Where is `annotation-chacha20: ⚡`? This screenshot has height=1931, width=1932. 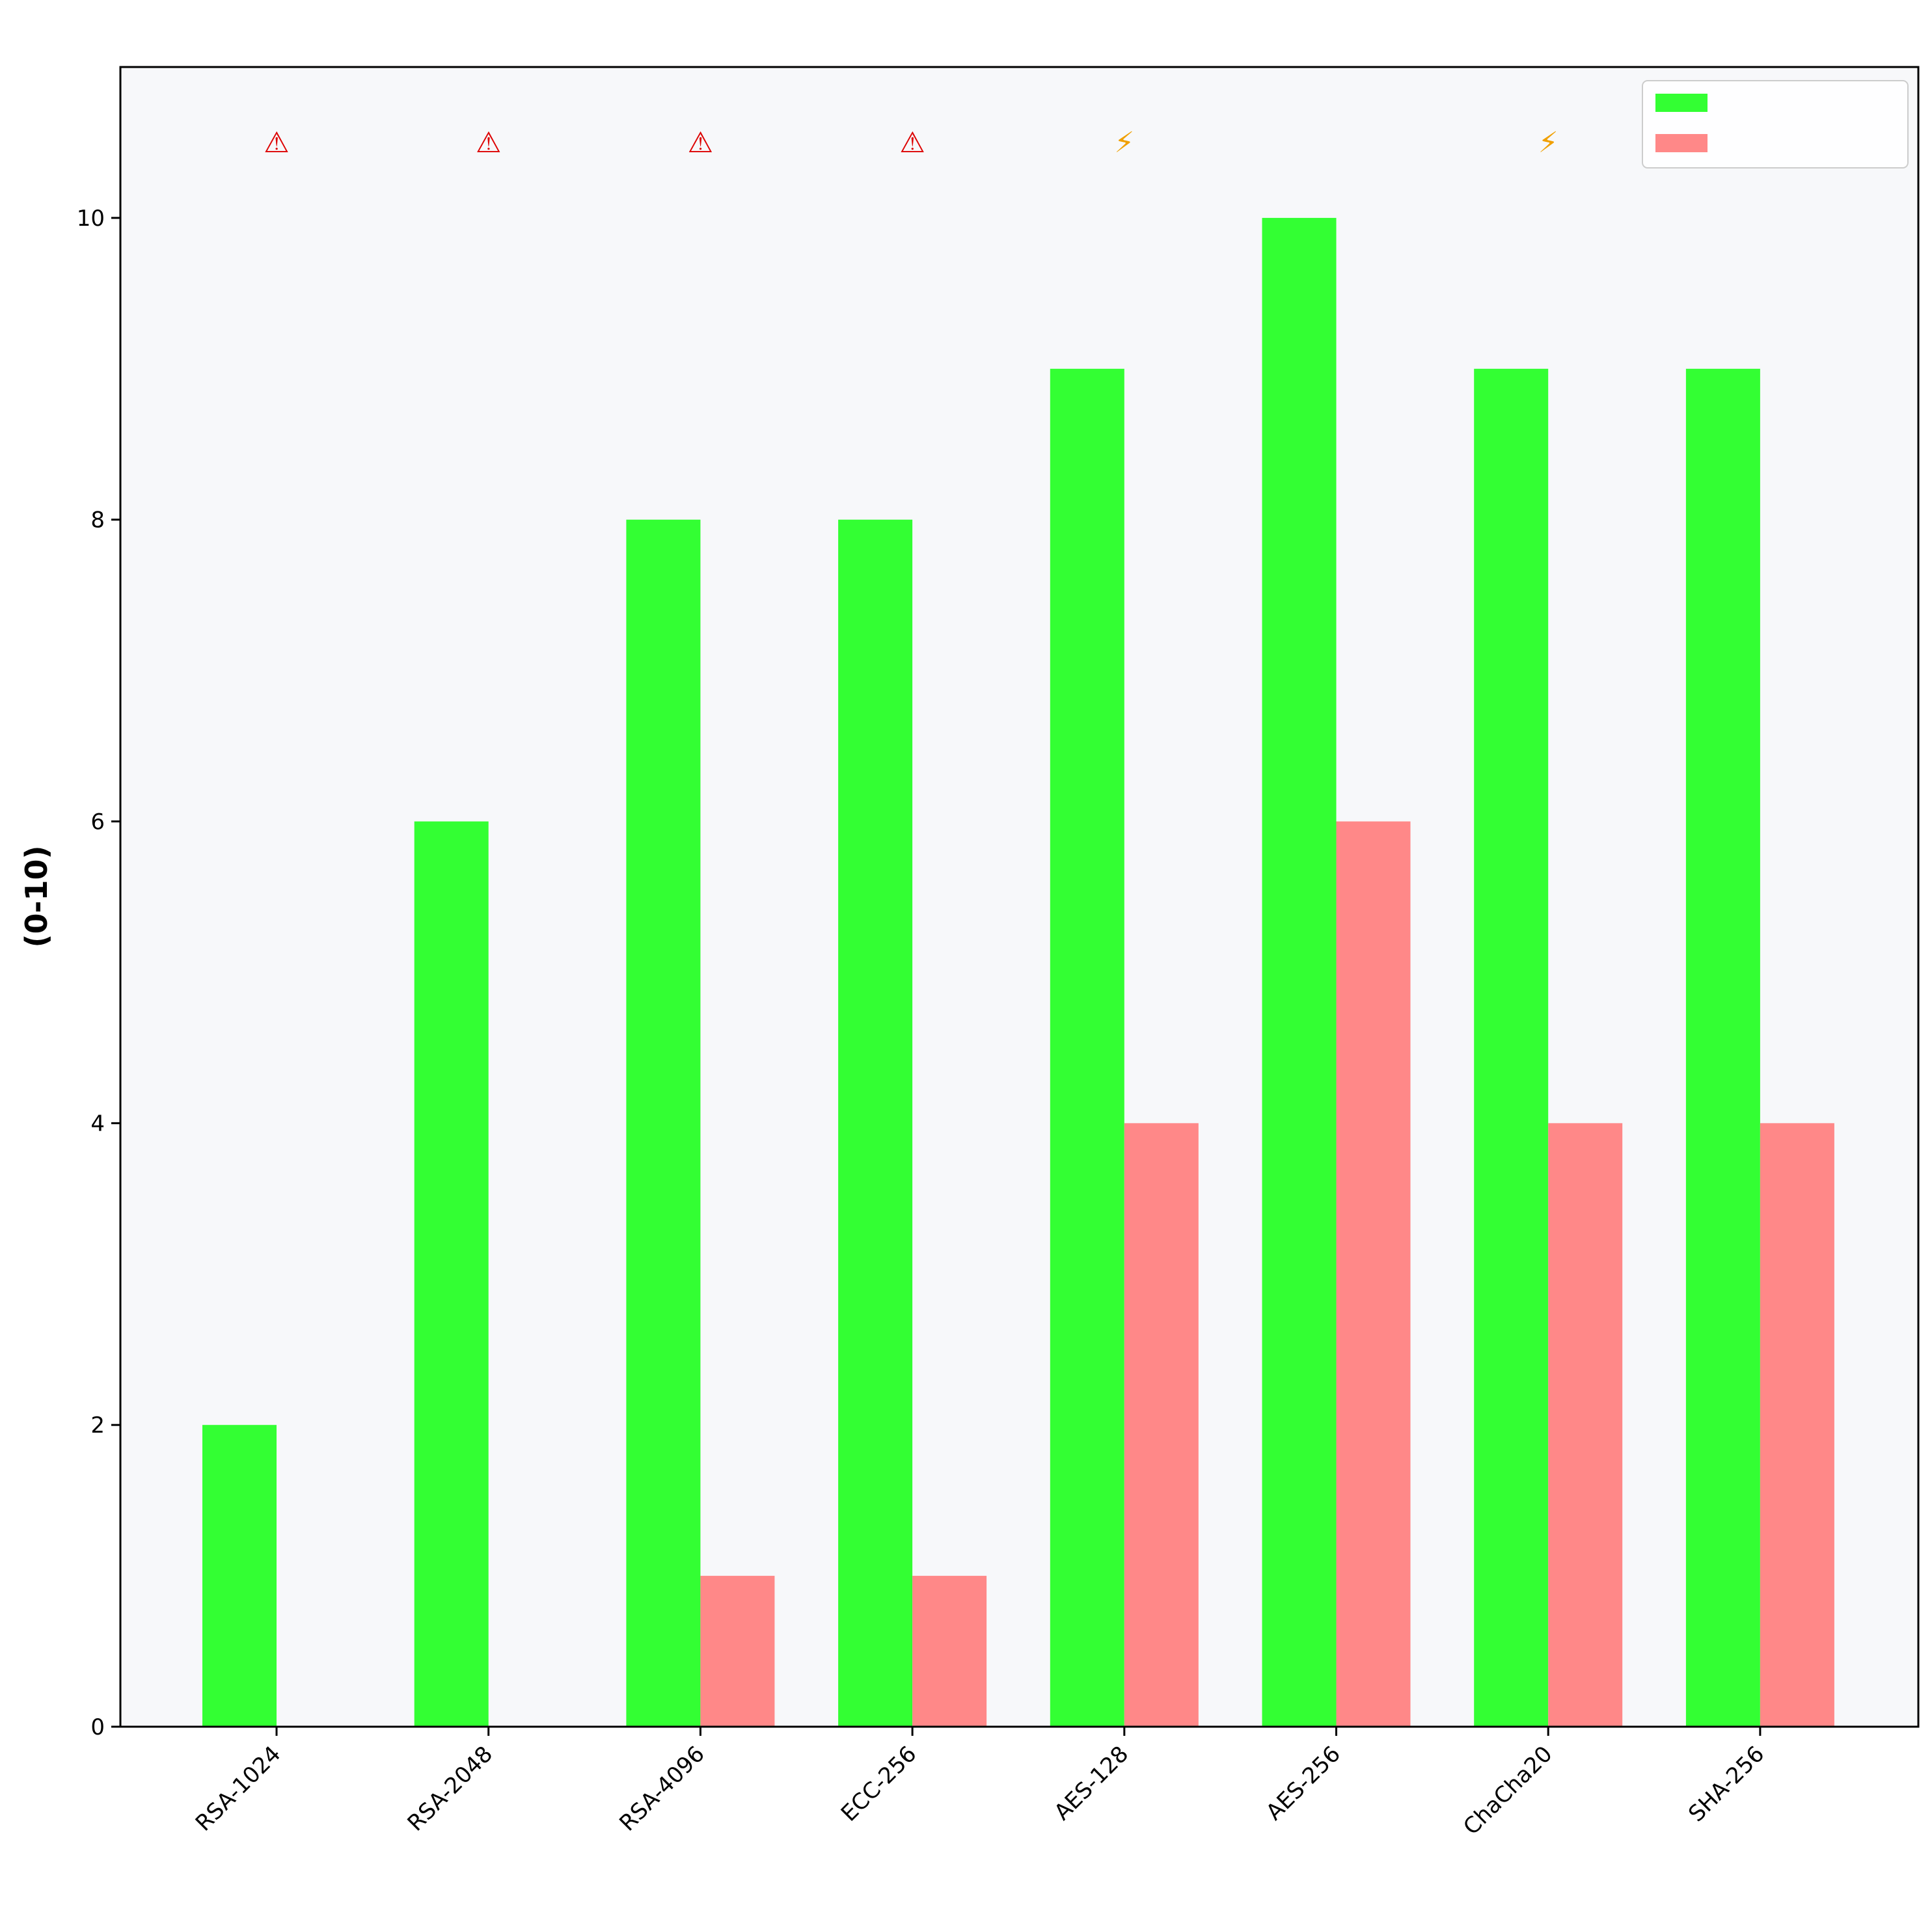 annotation-chacha20: ⚡ is located at coordinates (1548, 142).